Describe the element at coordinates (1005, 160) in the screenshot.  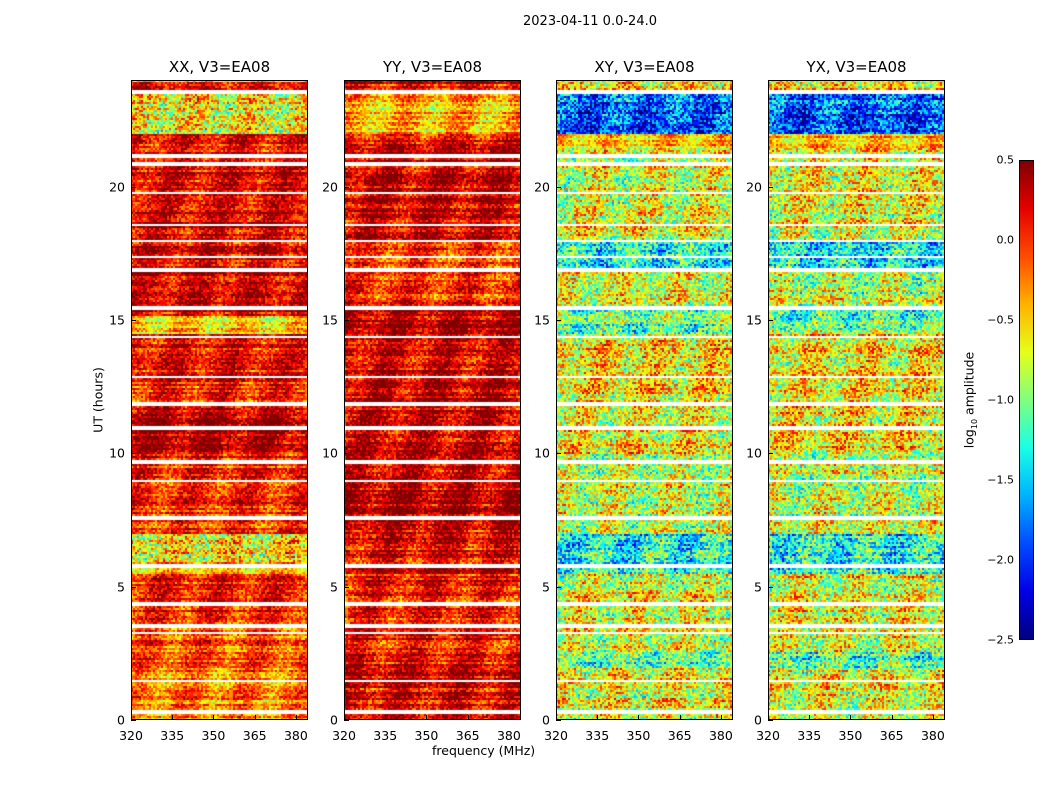
I see `colorbar-tick-label: 0.5` at that location.